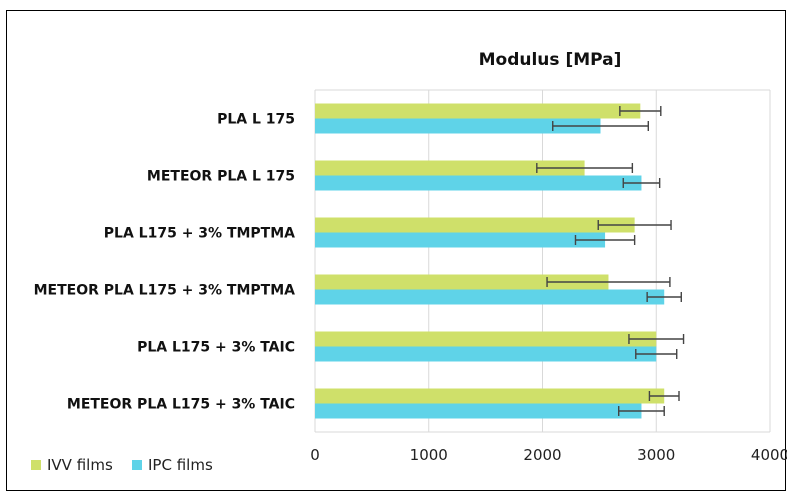  Describe the element at coordinates (165, 291) in the screenshot. I see `category-label-4: METEOR PLA L175 + 3% TMPTMA` at that location.